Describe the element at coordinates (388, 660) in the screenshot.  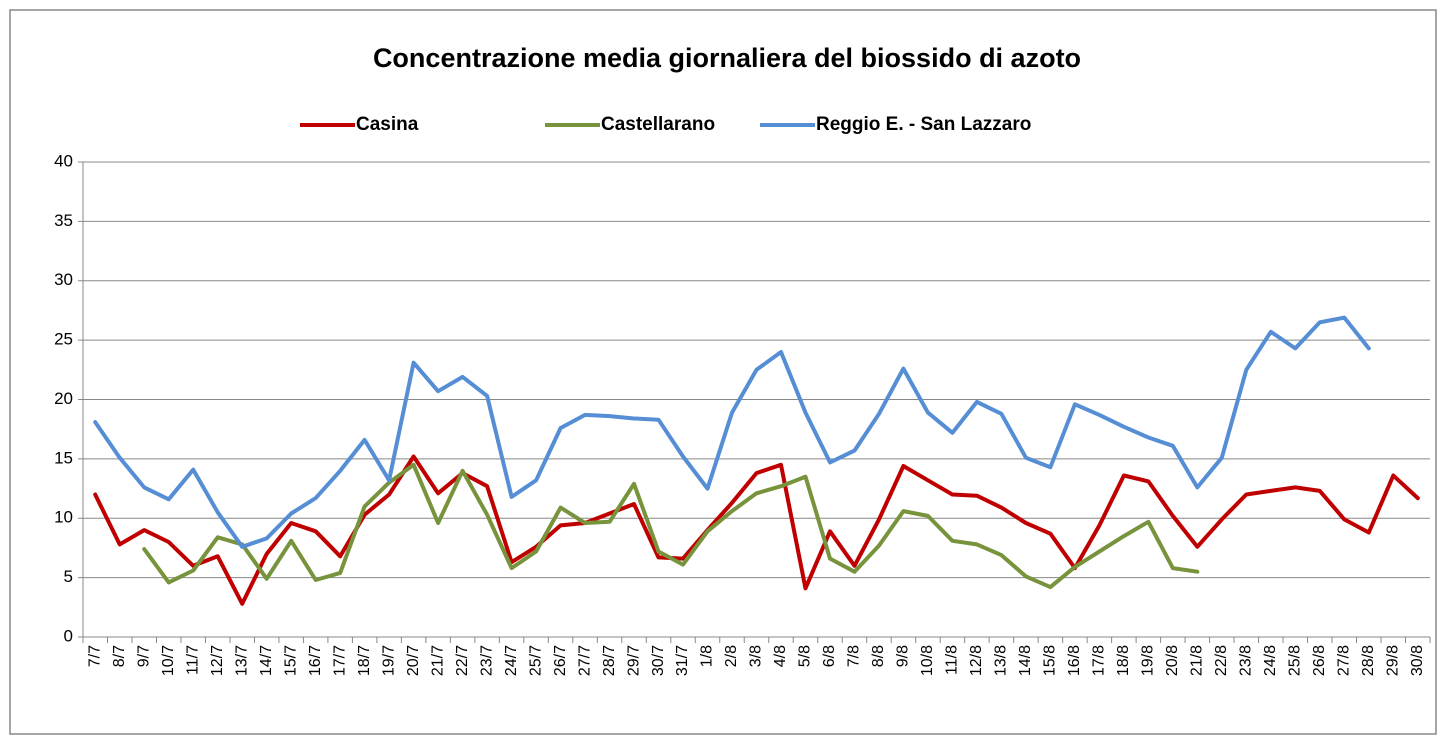
I see `x-tick-label: 19/7` at that location.